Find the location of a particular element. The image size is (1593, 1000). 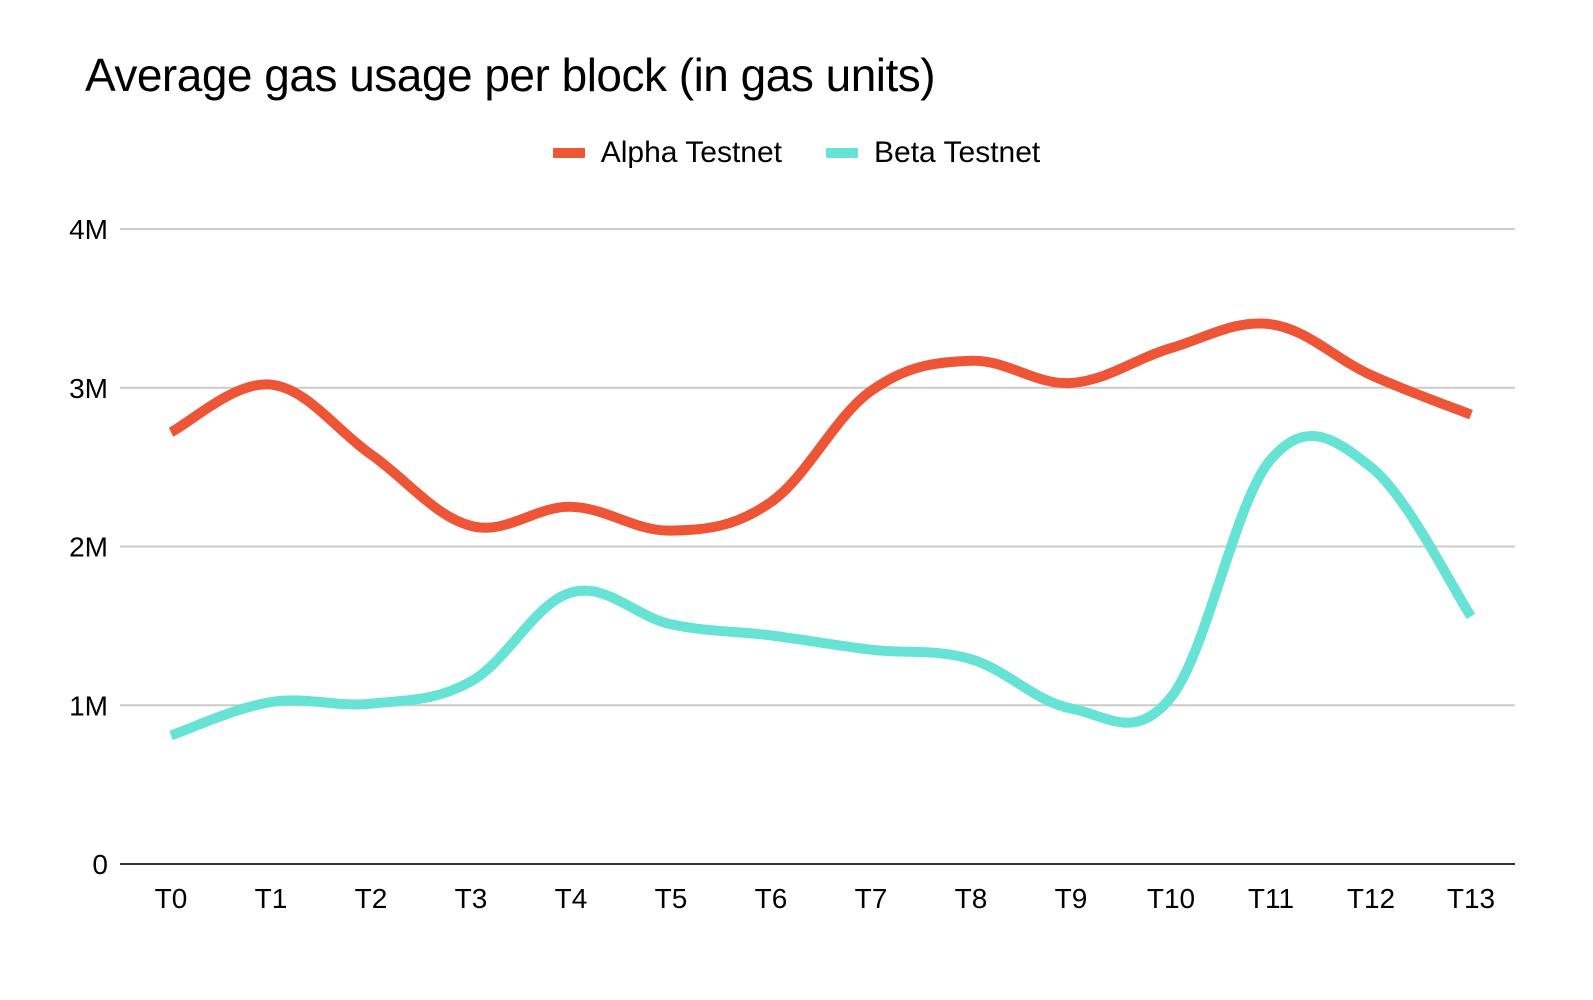

x-tick-label: T2 is located at coordinates (371, 898).